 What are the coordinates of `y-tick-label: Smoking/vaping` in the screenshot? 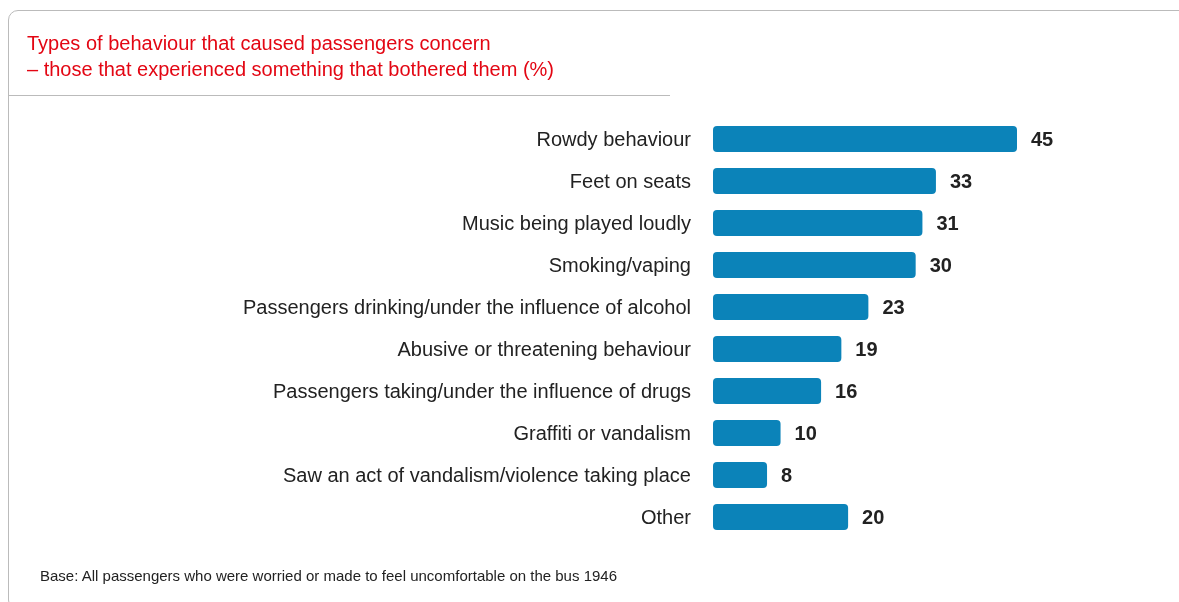 It's located at (619, 265).